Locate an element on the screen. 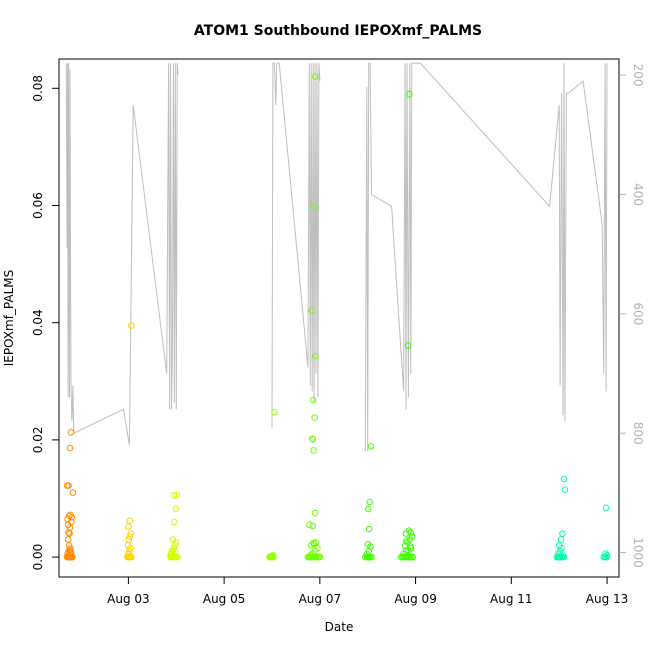 This screenshot has height=650, width=650. x-tick-label: Aug 11 is located at coordinates (511, 599).